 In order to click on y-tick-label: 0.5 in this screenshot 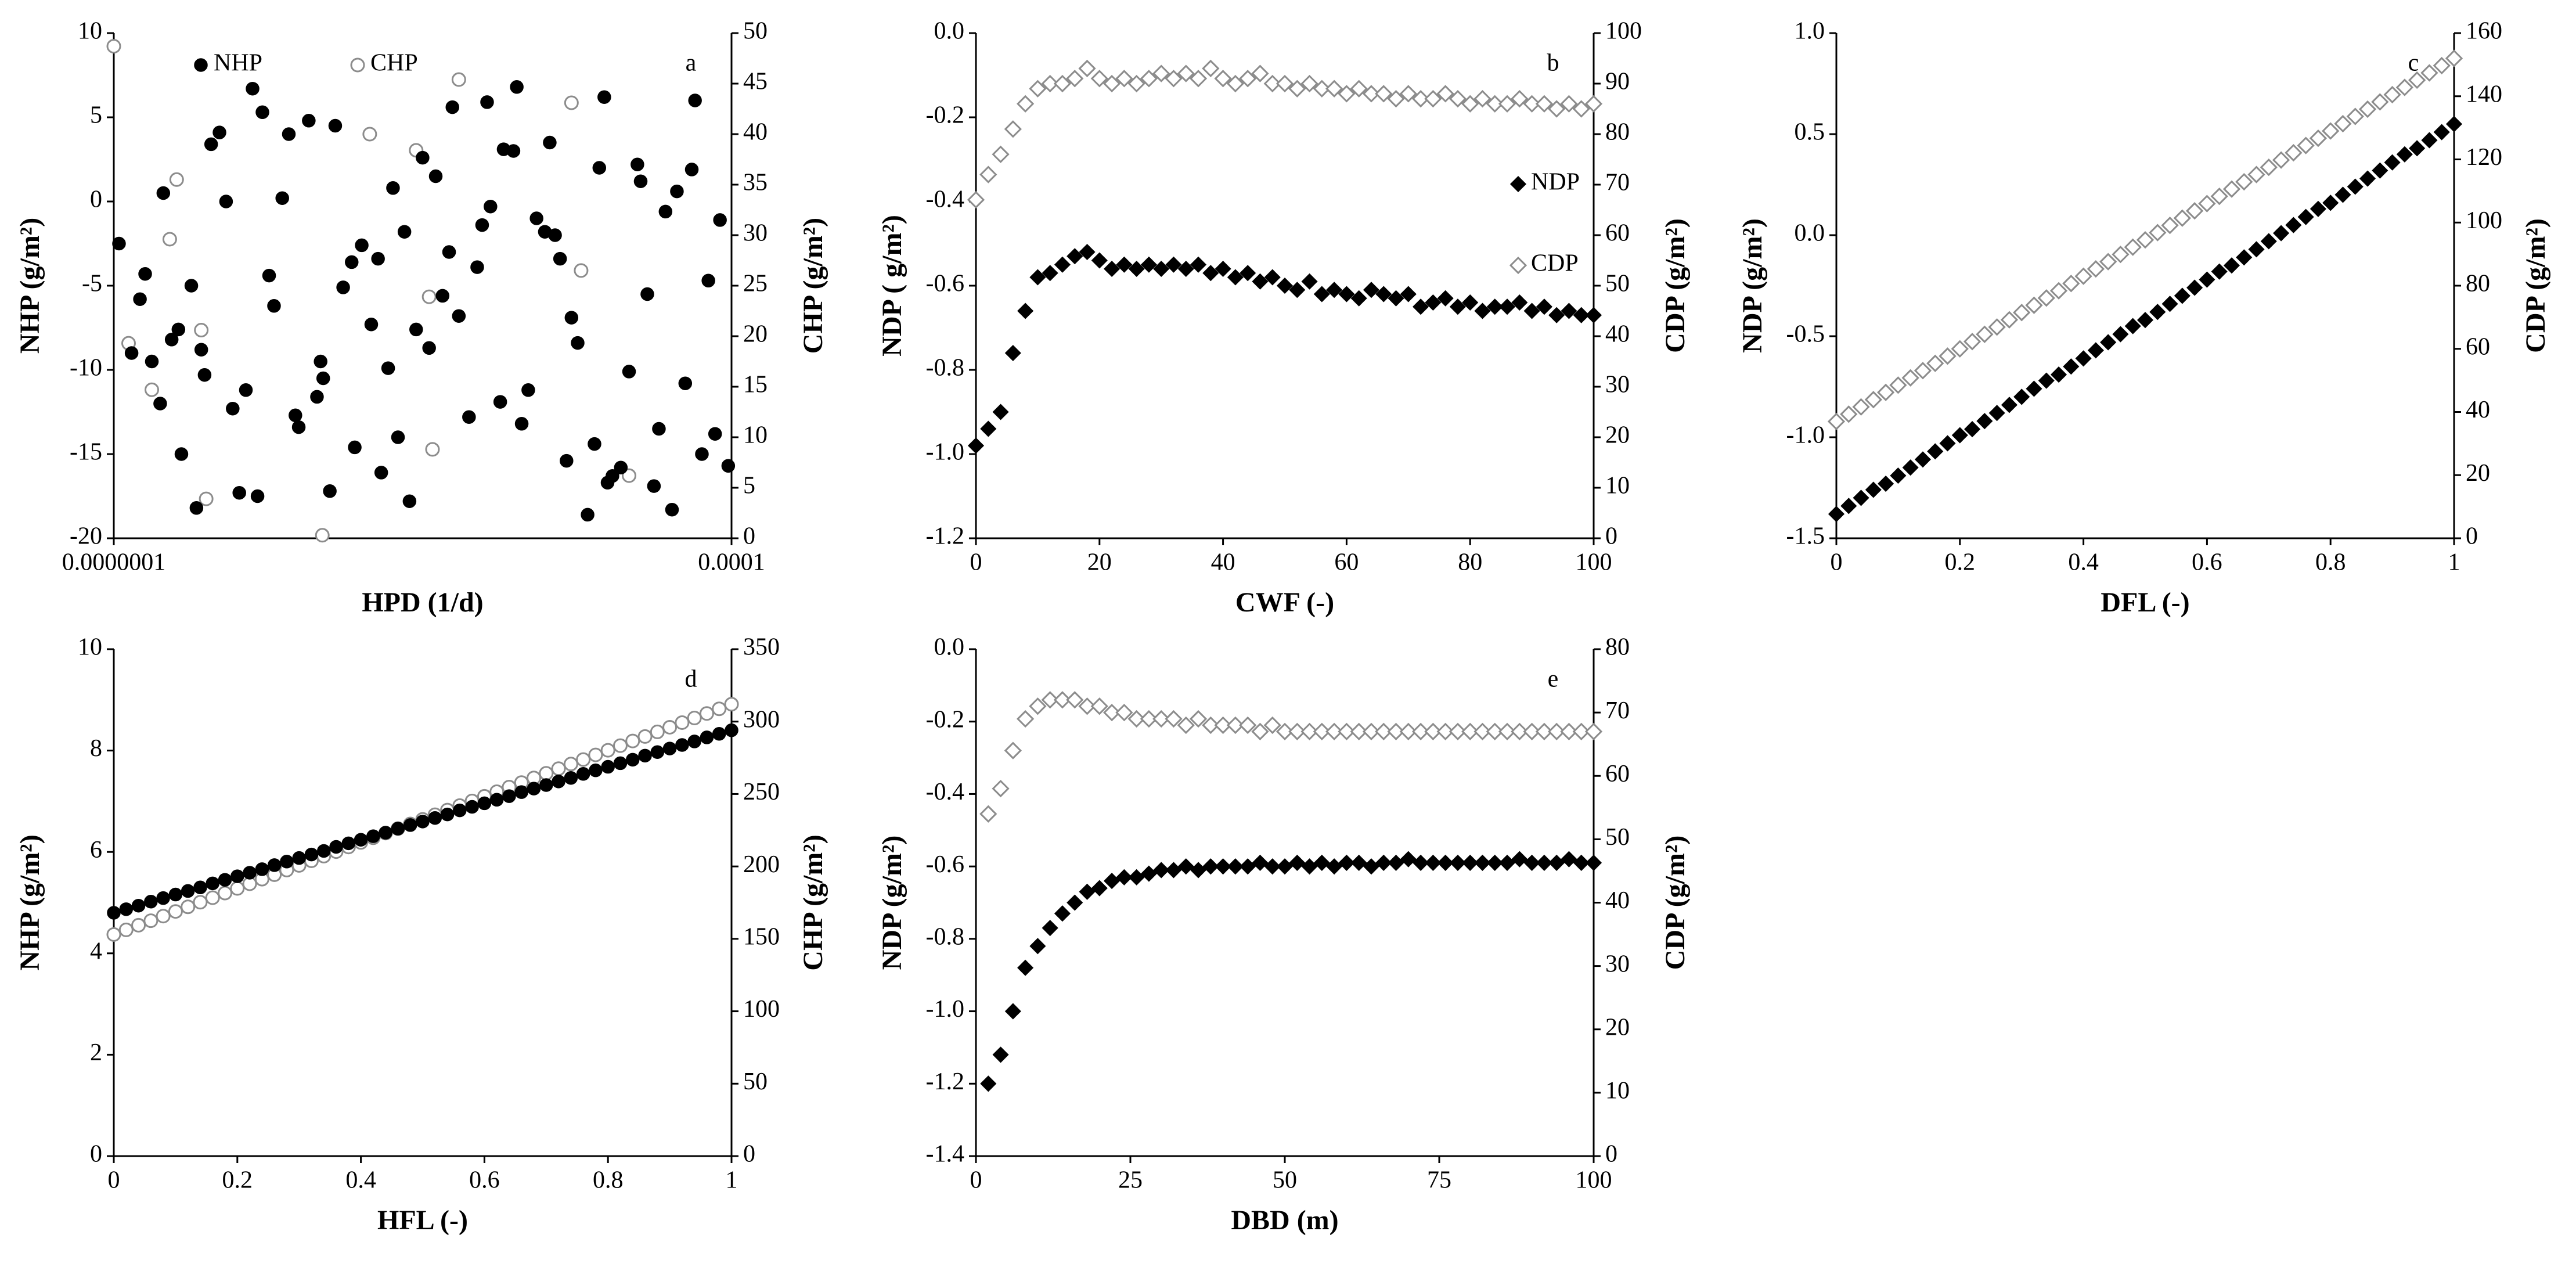, I will do `click(1810, 132)`.